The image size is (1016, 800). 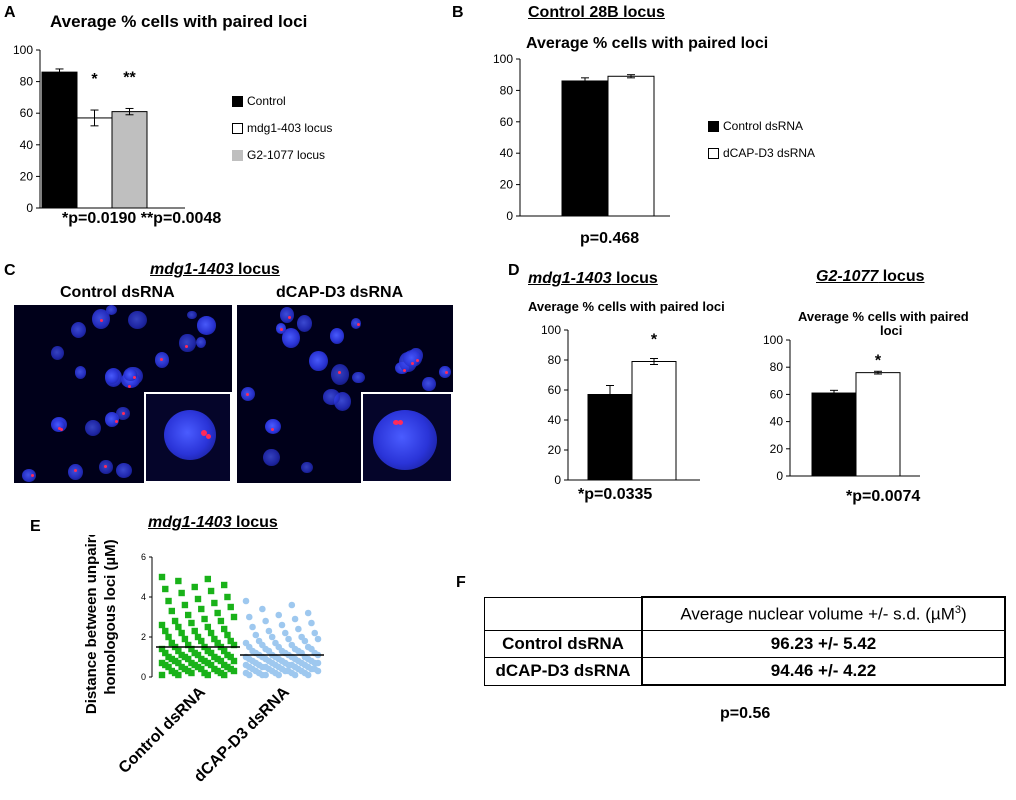 What do you see at coordinates (91, 624) in the screenshot?
I see `y-axis-label-line: Distance between unpaired` at bounding box center [91, 624].